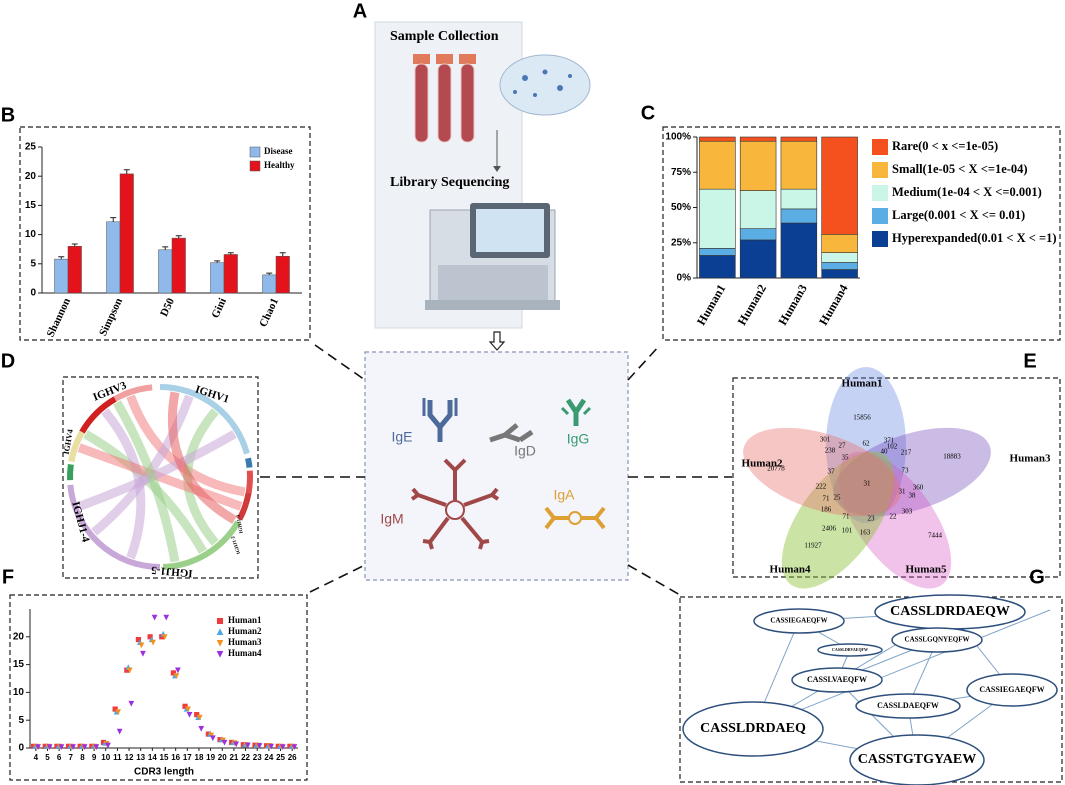 Image resolution: width=1065 pixels, height=785 pixels. Describe the element at coordinates (19, 664) in the screenshot. I see `y-tick-label: 15` at that location.